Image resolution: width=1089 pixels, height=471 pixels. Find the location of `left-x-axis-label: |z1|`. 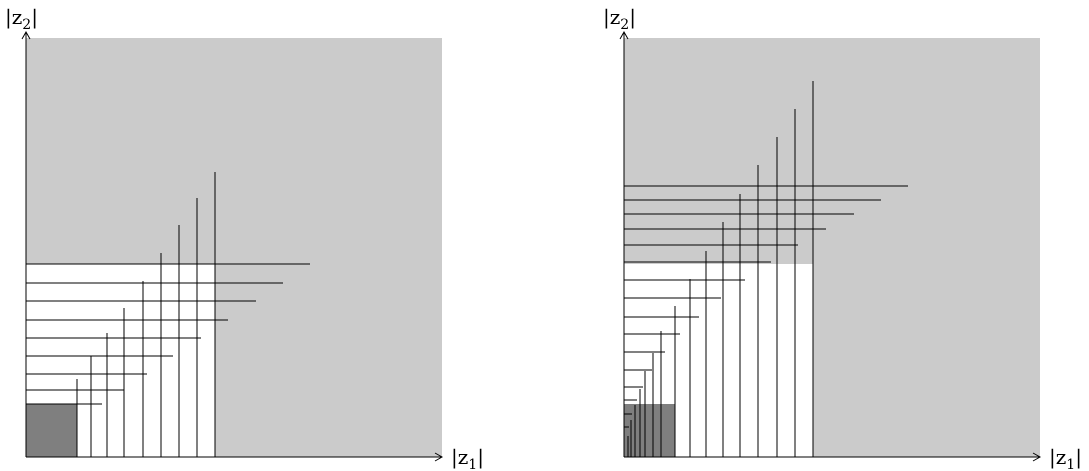

left-x-axis-label: |z1| is located at coordinates (467, 458).